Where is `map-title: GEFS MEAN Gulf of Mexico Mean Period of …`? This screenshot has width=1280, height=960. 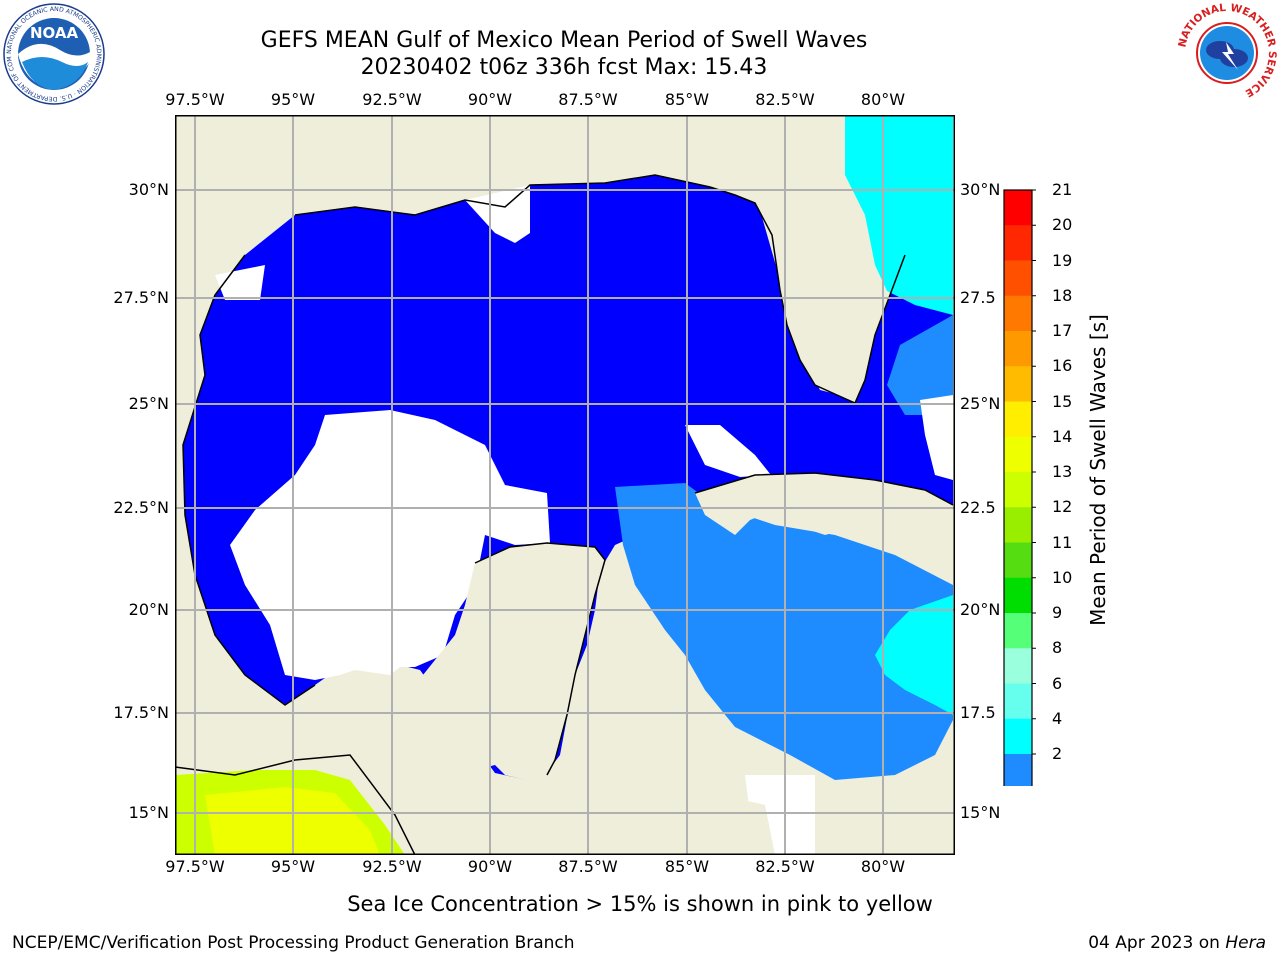 map-title: GEFS MEAN Gulf of Mexico Mean Period of … is located at coordinates (564, 40).